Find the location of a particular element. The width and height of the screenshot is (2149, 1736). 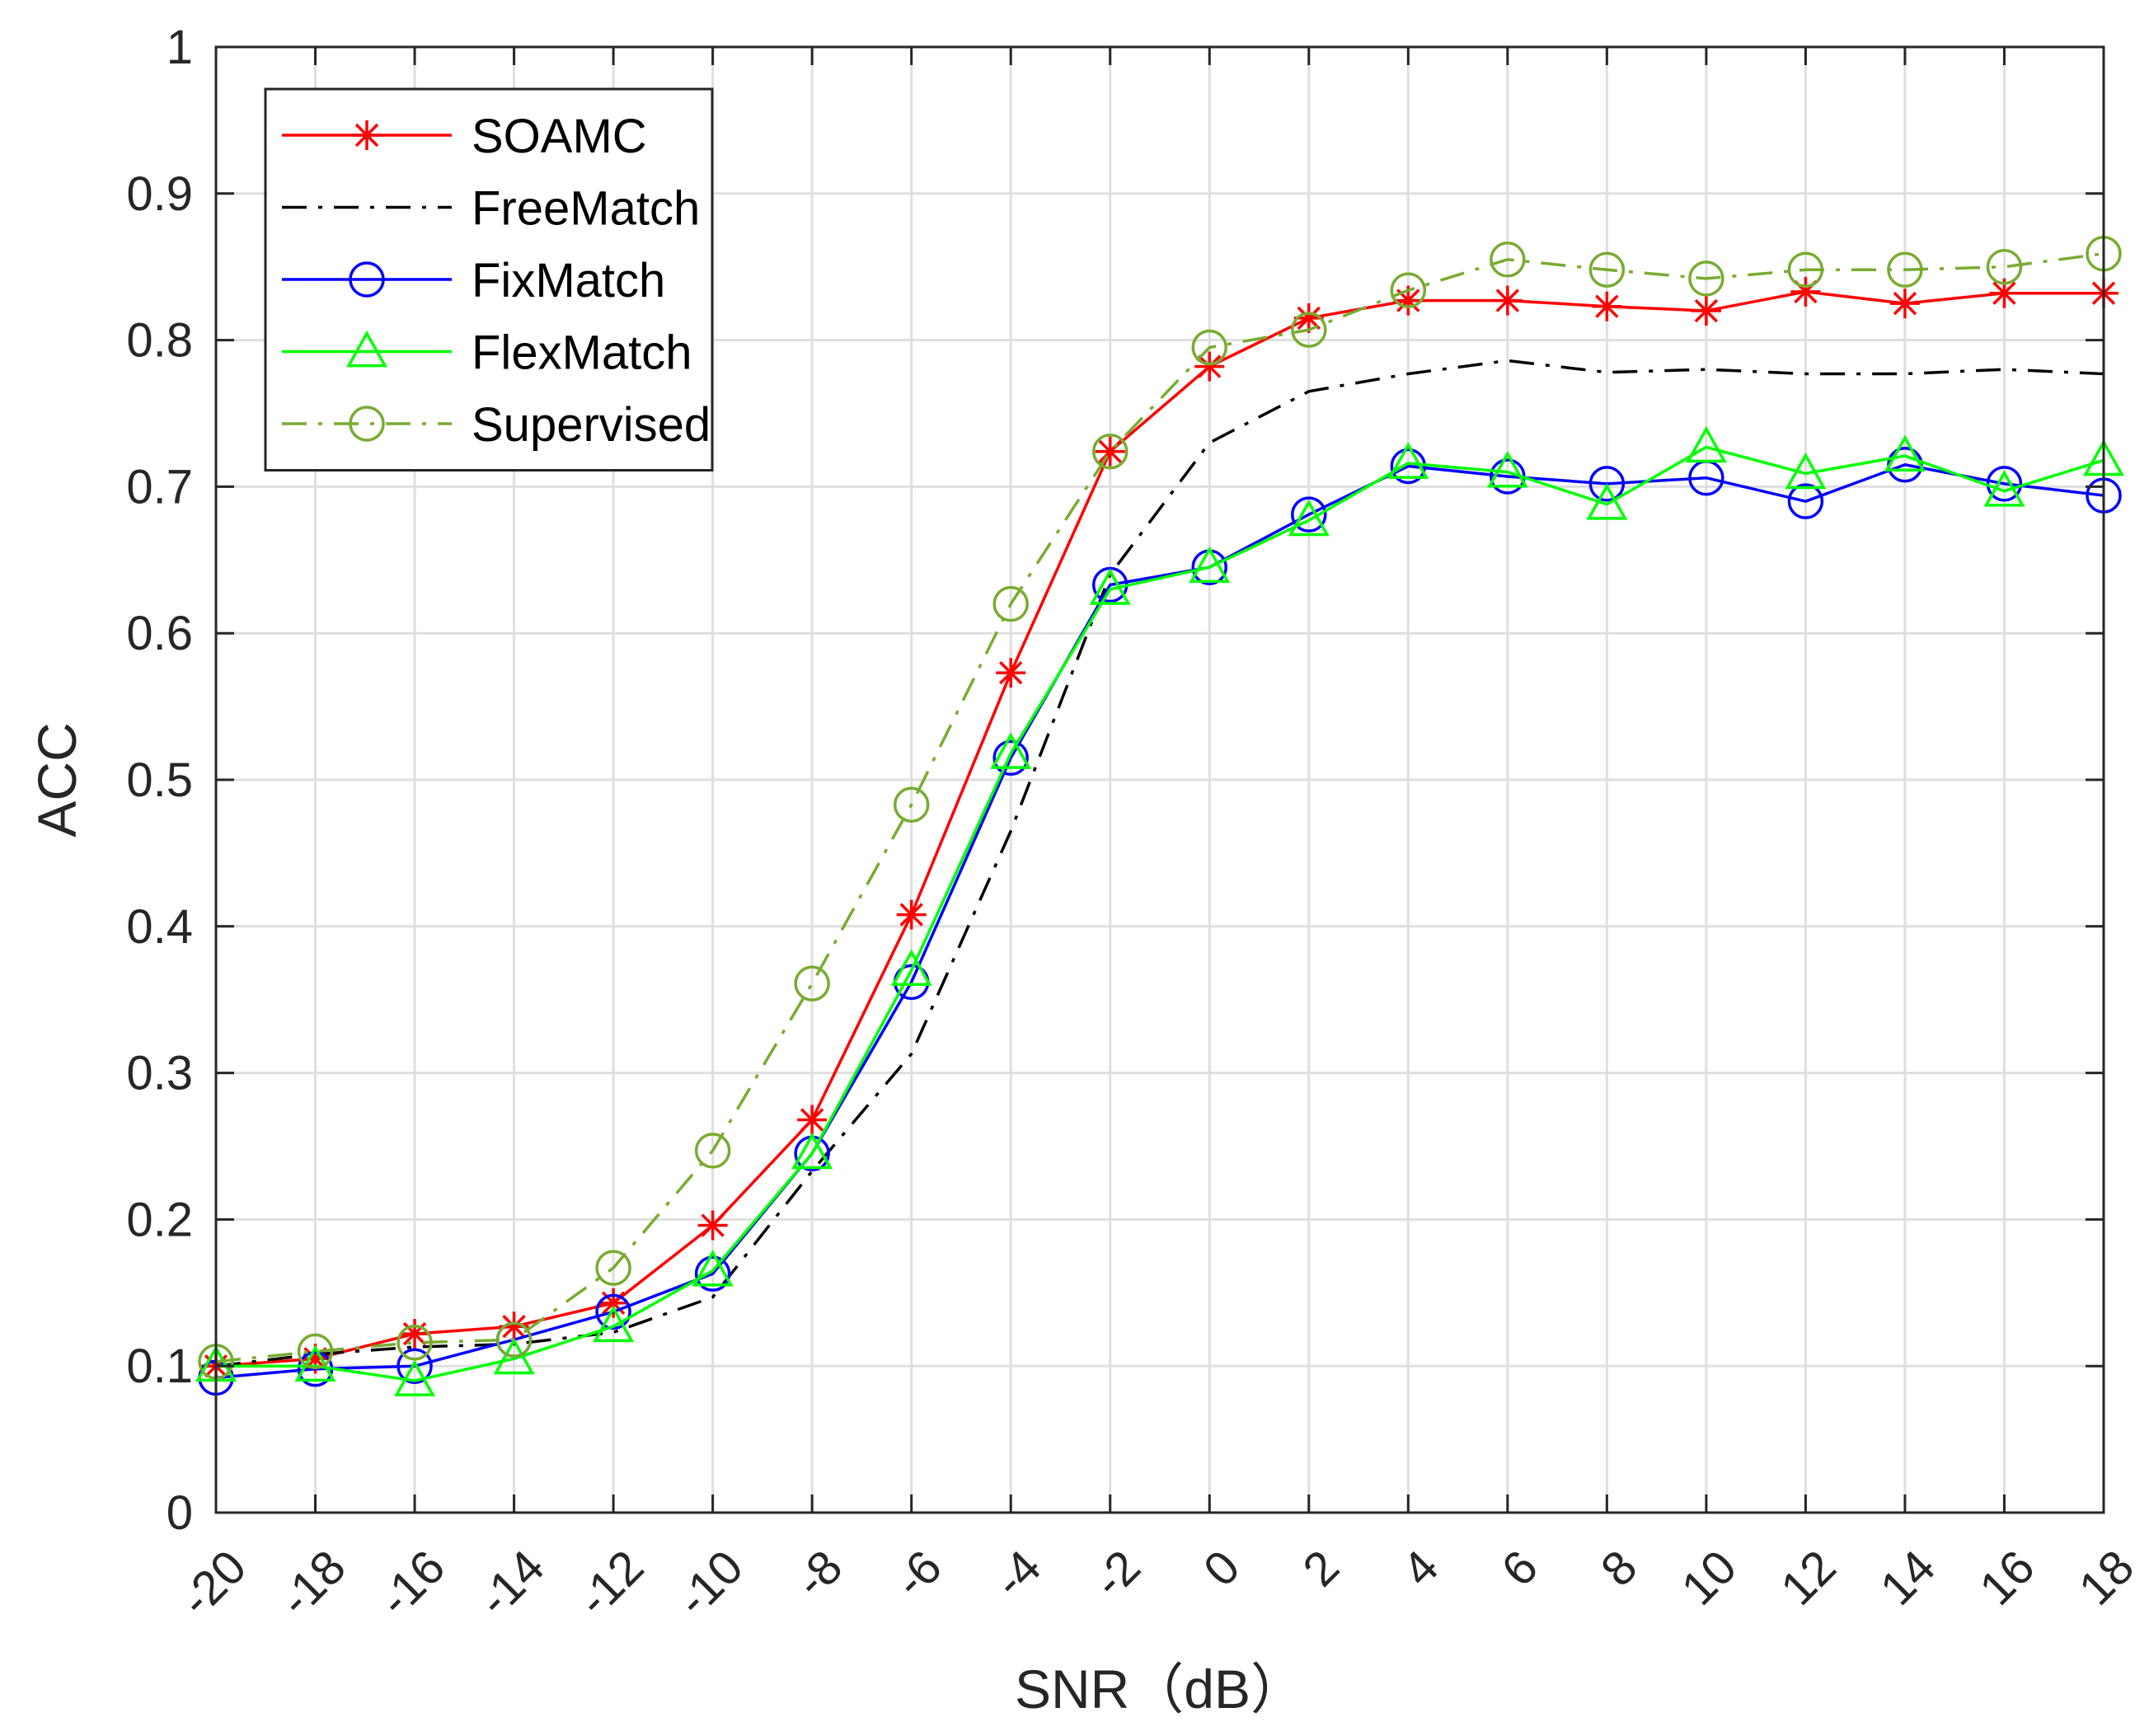

y-tick-label: 0.7 is located at coordinates (159, 487).